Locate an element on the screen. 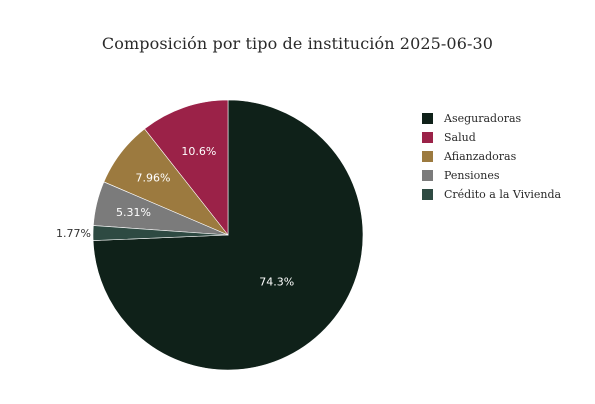 The width and height of the screenshot is (595, 404). legend-item: Afianzadoras is located at coordinates (491, 156).